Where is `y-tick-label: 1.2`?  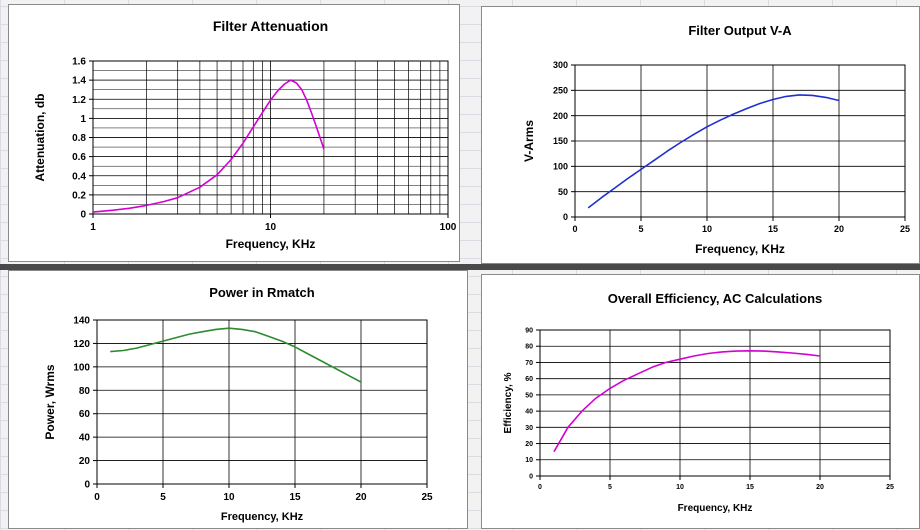
y-tick-label: 1.2 is located at coordinates (79, 100).